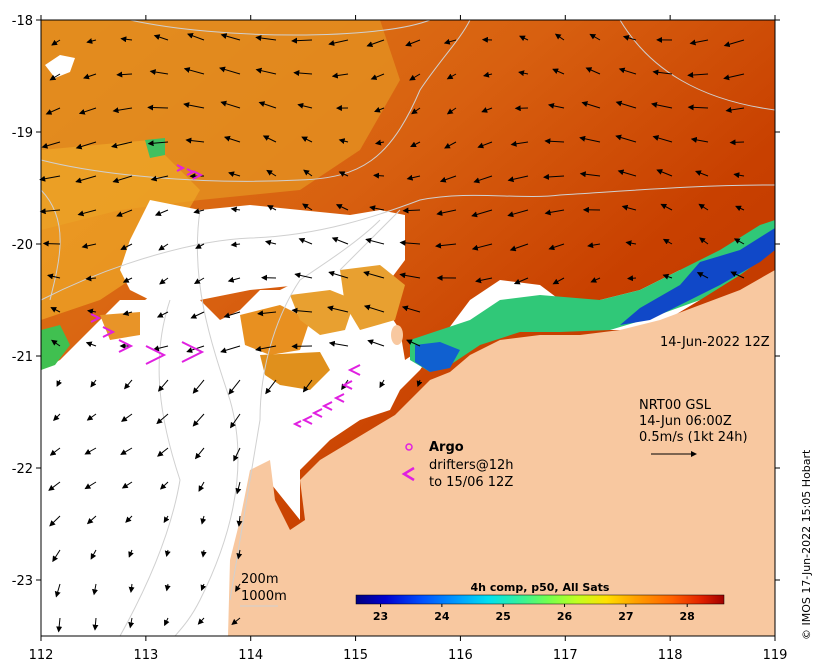 The width and height of the screenshot is (819, 672). I want to click on date-label: 14-Jun-2022 12Z, so click(715, 342).